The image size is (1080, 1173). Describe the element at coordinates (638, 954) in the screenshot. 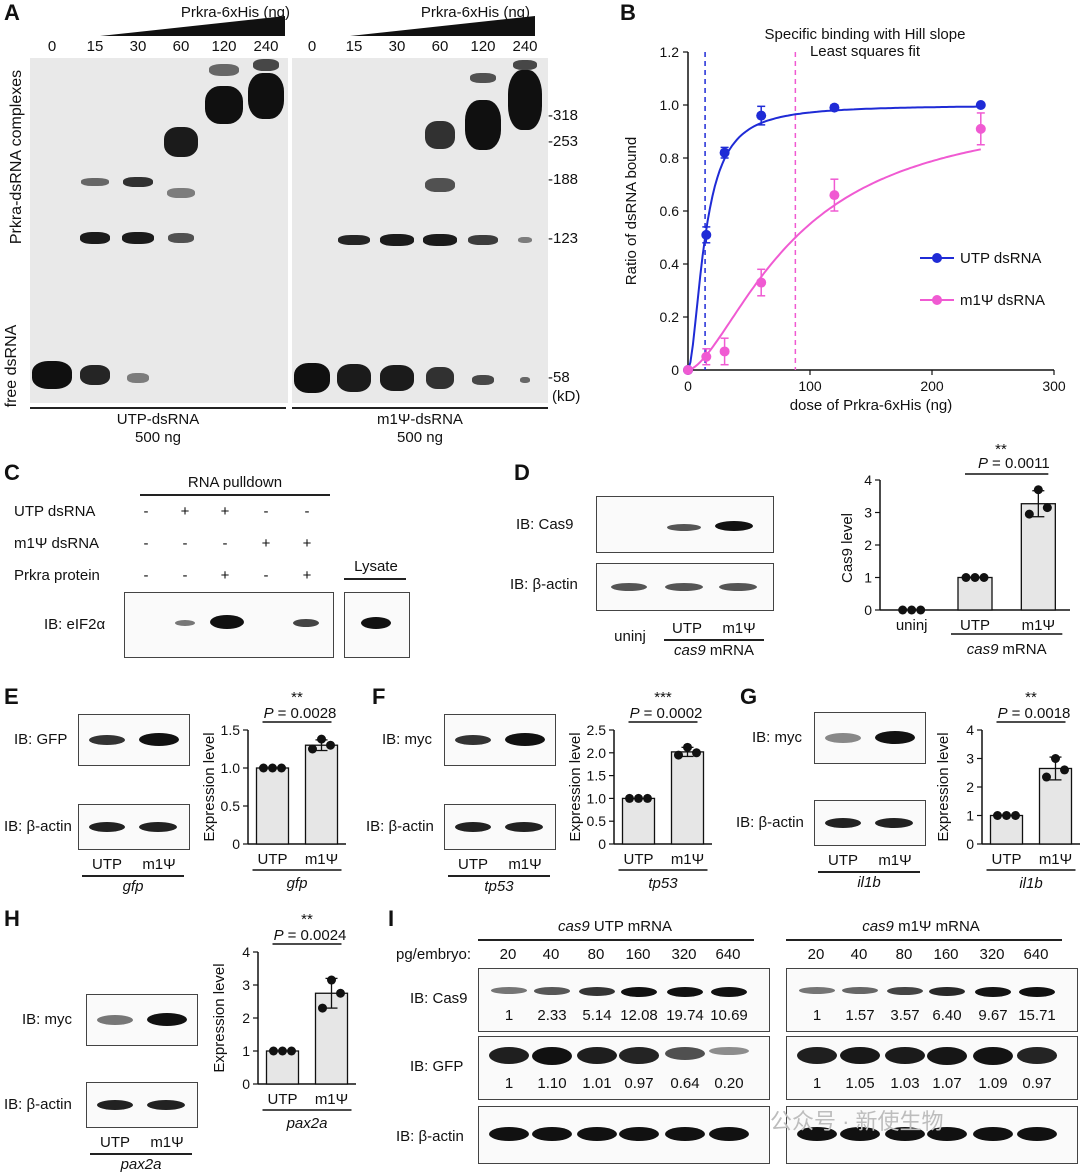

I see `dose-label: 160` at that location.